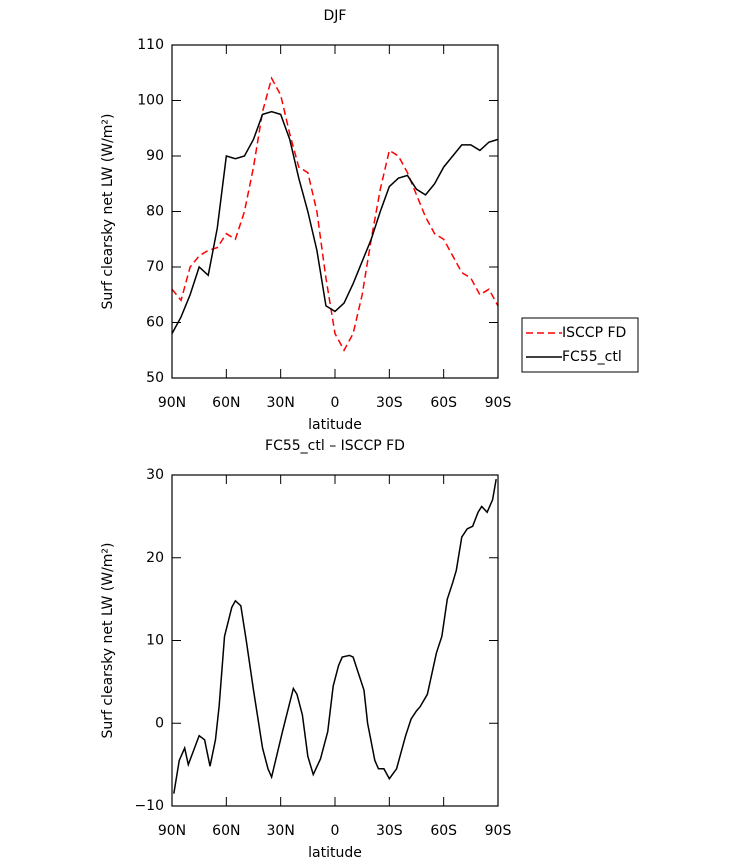 Image resolution: width=733 pixels, height=866 pixels. Describe the element at coordinates (155, 212) in the screenshot. I see `y-tick-label: 80` at that location.